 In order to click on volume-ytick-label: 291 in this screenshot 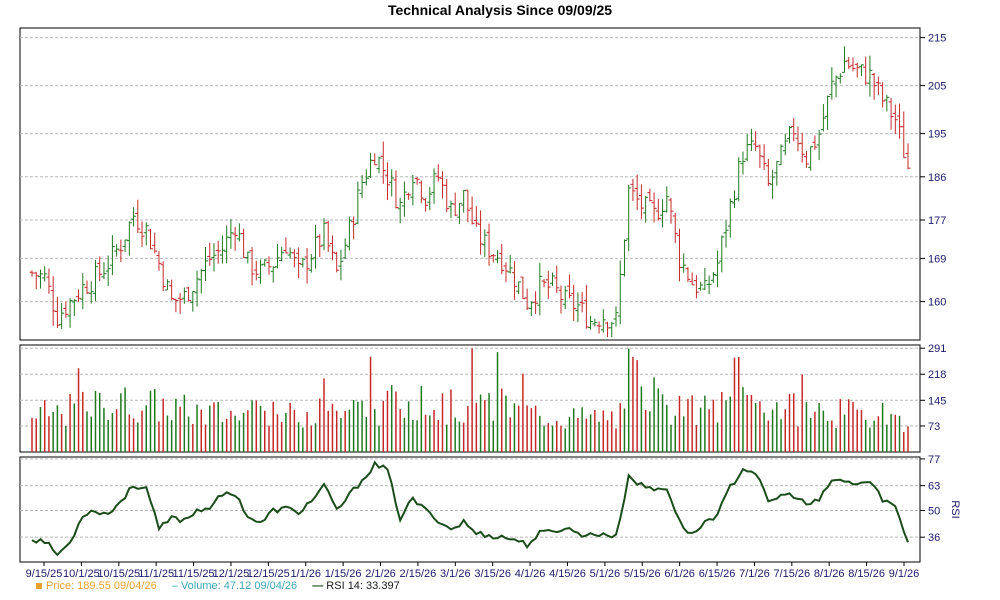, I will do `click(937, 349)`.